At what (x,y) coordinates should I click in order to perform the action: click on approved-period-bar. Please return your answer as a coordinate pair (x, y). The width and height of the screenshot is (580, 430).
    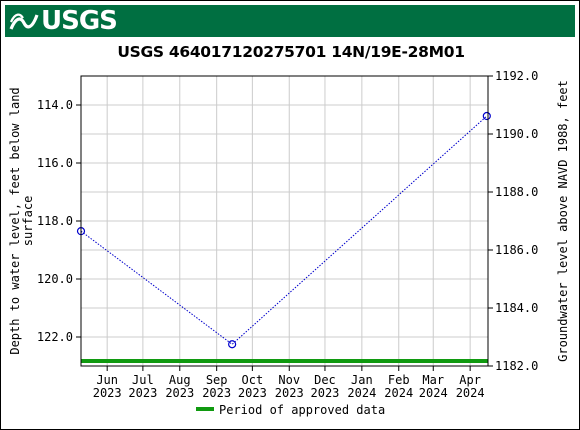
    Looking at the image, I should click on (284, 361).